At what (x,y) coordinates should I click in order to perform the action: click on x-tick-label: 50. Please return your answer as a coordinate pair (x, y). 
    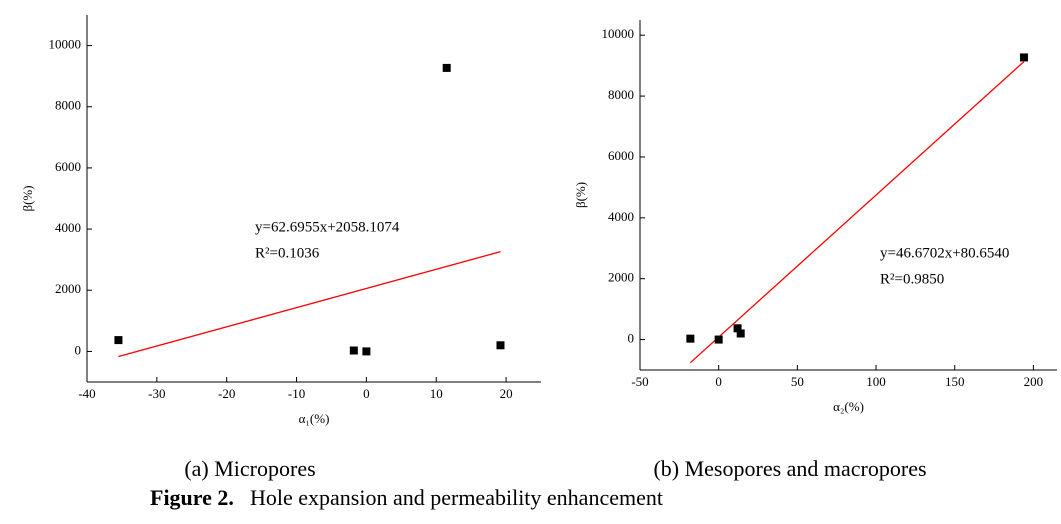
    Looking at the image, I should click on (797, 381).